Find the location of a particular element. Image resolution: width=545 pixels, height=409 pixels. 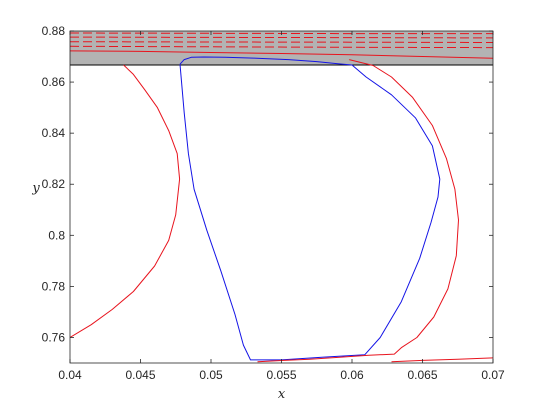

x-tick-label: 0.07 is located at coordinates (493, 375).